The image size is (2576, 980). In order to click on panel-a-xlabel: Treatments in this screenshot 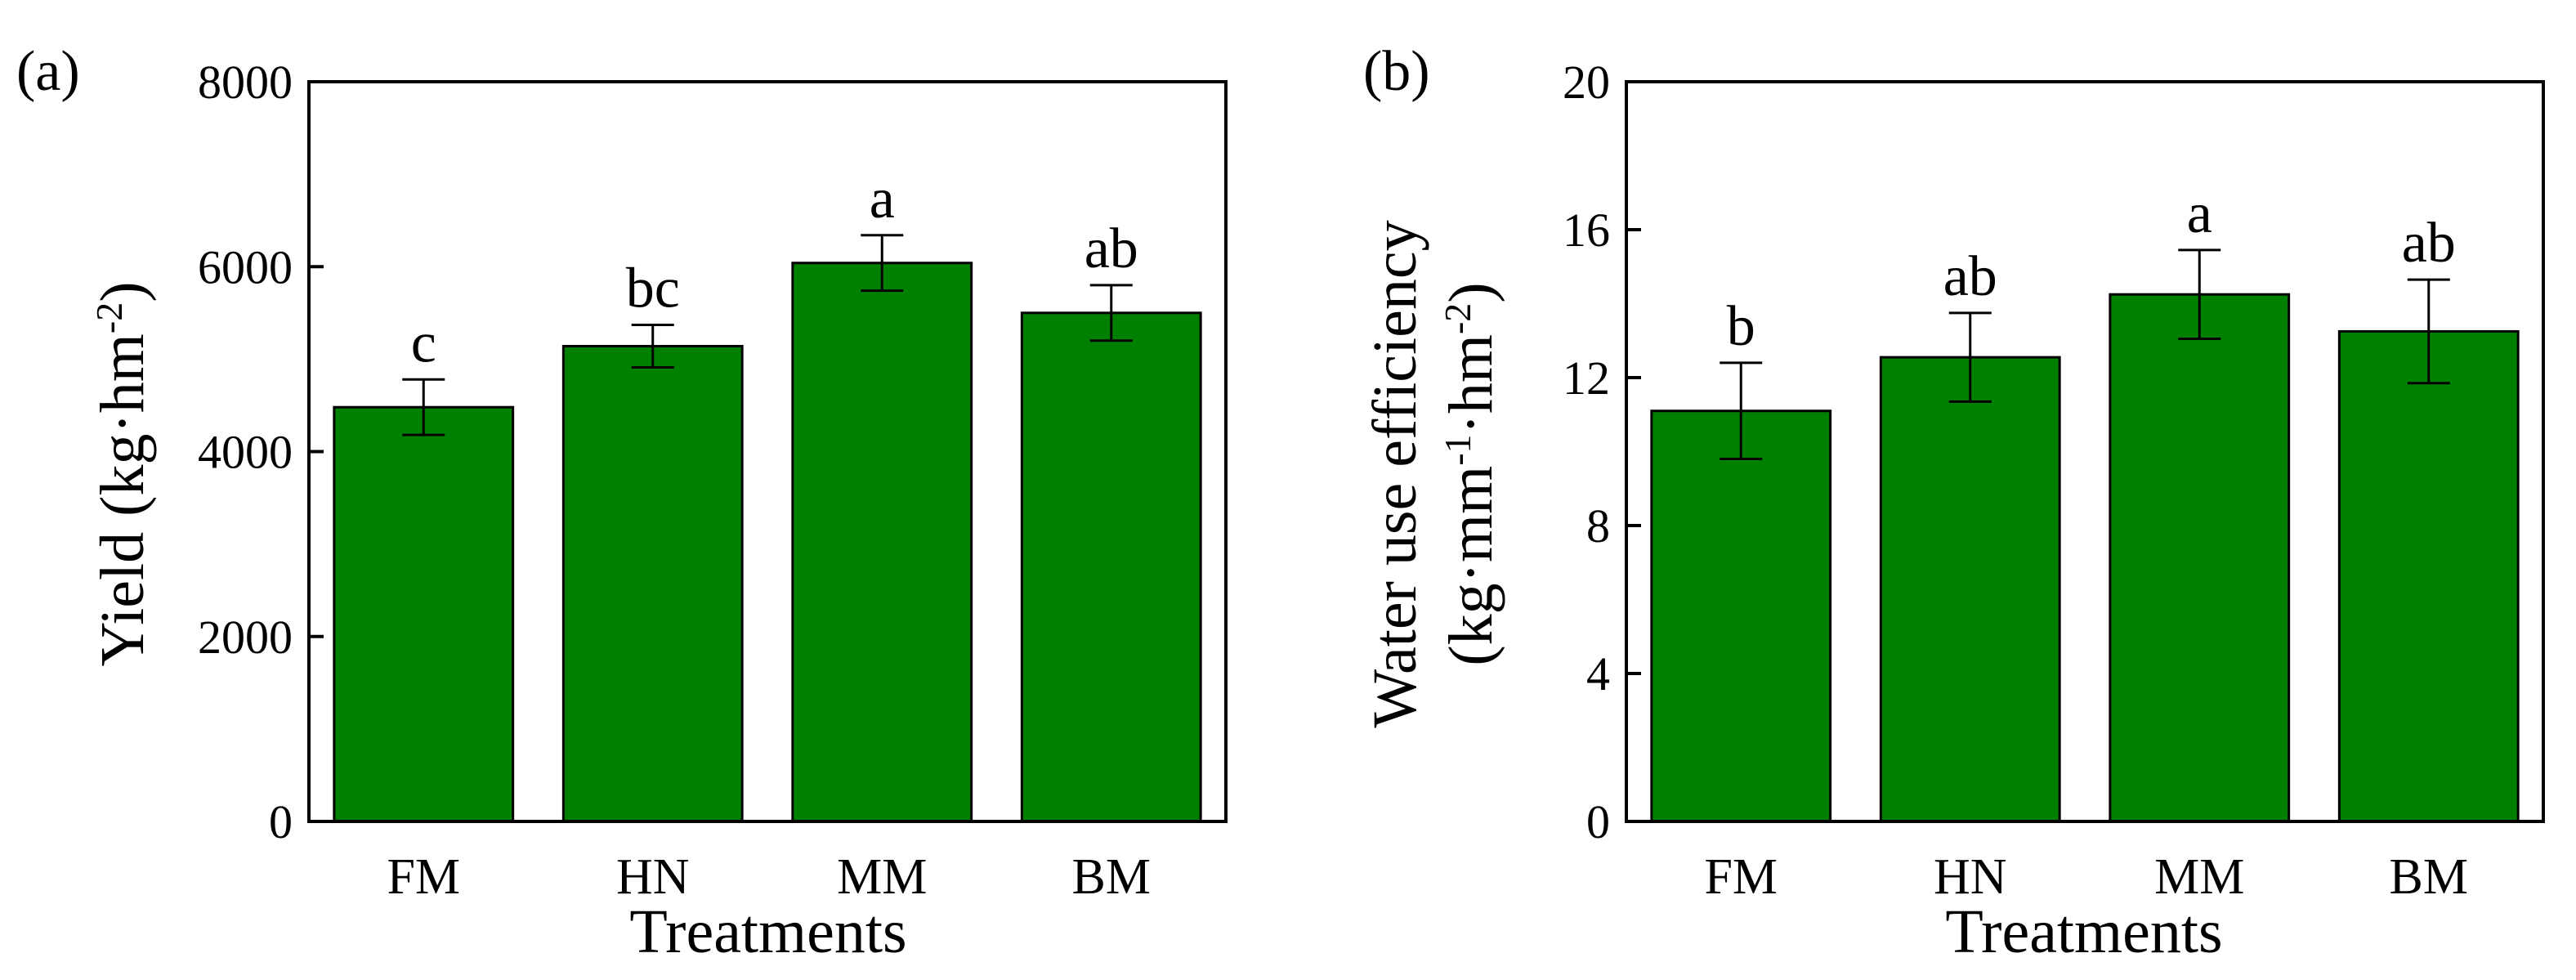, I will do `click(767, 931)`.